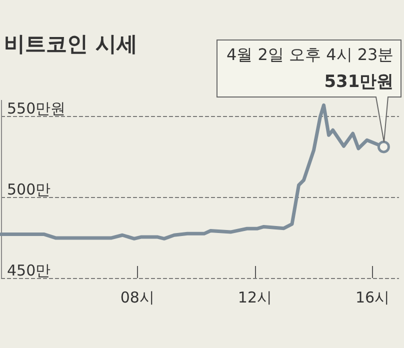 The image size is (404, 348). Describe the element at coordinates (29, 271) in the screenshot. I see `y-tick-label: 450만` at that location.